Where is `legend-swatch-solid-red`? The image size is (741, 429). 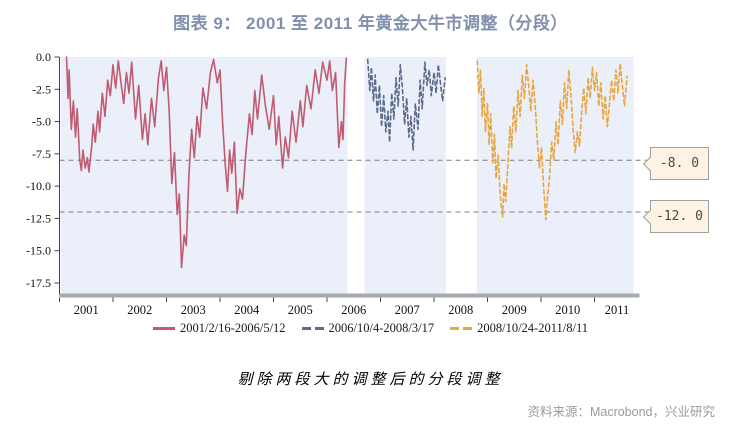 legend-swatch-solid-red is located at coordinates (163, 328).